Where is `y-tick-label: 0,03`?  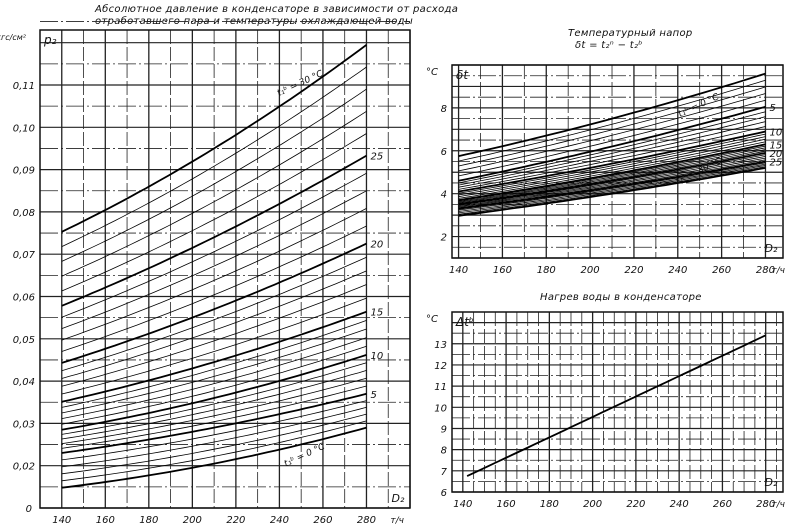
y-tick-label: 0,03 is located at coordinates (24, 424).